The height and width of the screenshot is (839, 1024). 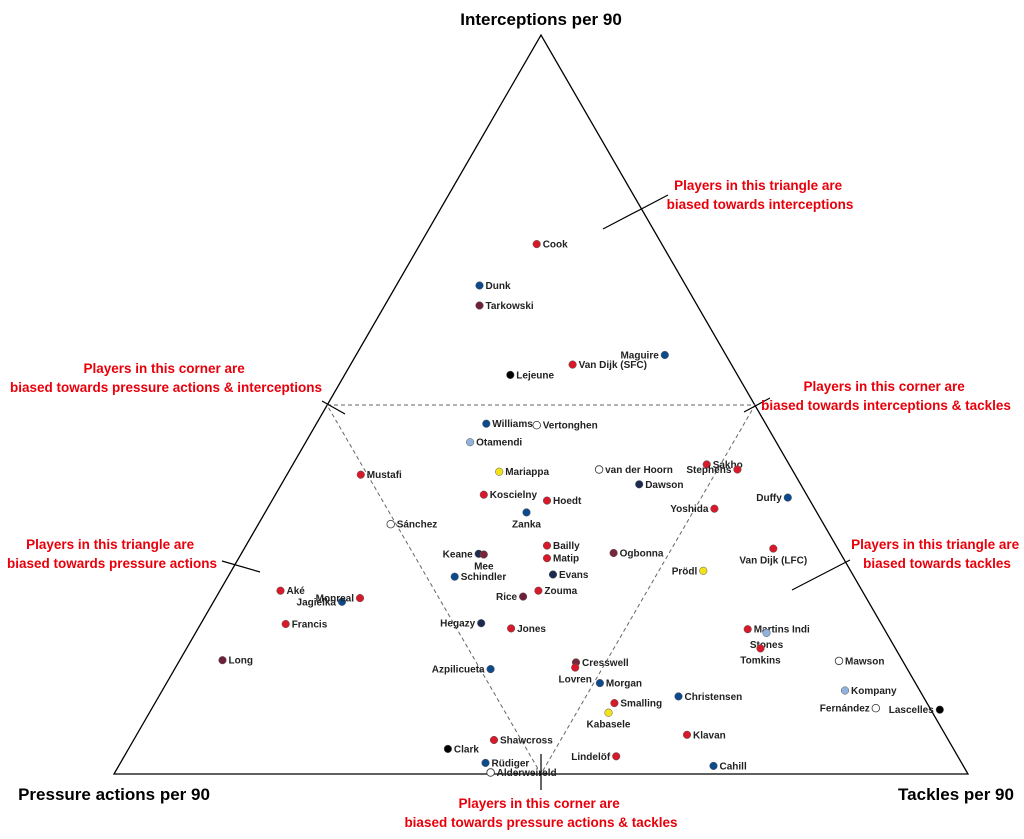 What do you see at coordinates (241, 566) in the screenshot?
I see `pointer-left-triangle` at bounding box center [241, 566].